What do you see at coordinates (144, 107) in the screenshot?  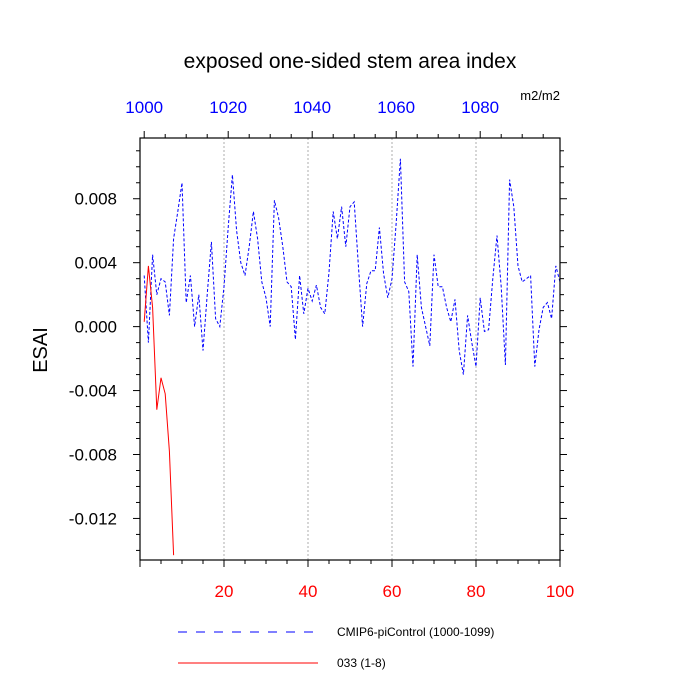 I see `top-tick-label: 1000` at bounding box center [144, 107].